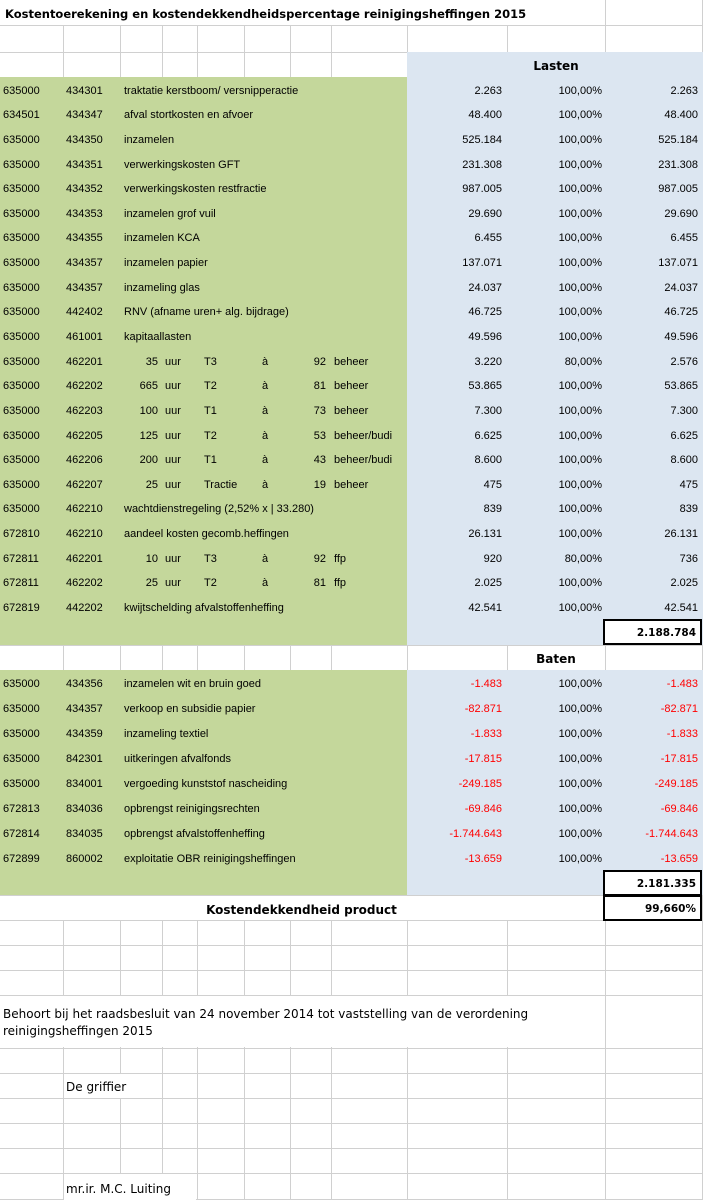 The image size is (703, 1200). Describe the element at coordinates (190, 709) in the screenshot. I see `description: verkoop en subsidie papier` at that location.